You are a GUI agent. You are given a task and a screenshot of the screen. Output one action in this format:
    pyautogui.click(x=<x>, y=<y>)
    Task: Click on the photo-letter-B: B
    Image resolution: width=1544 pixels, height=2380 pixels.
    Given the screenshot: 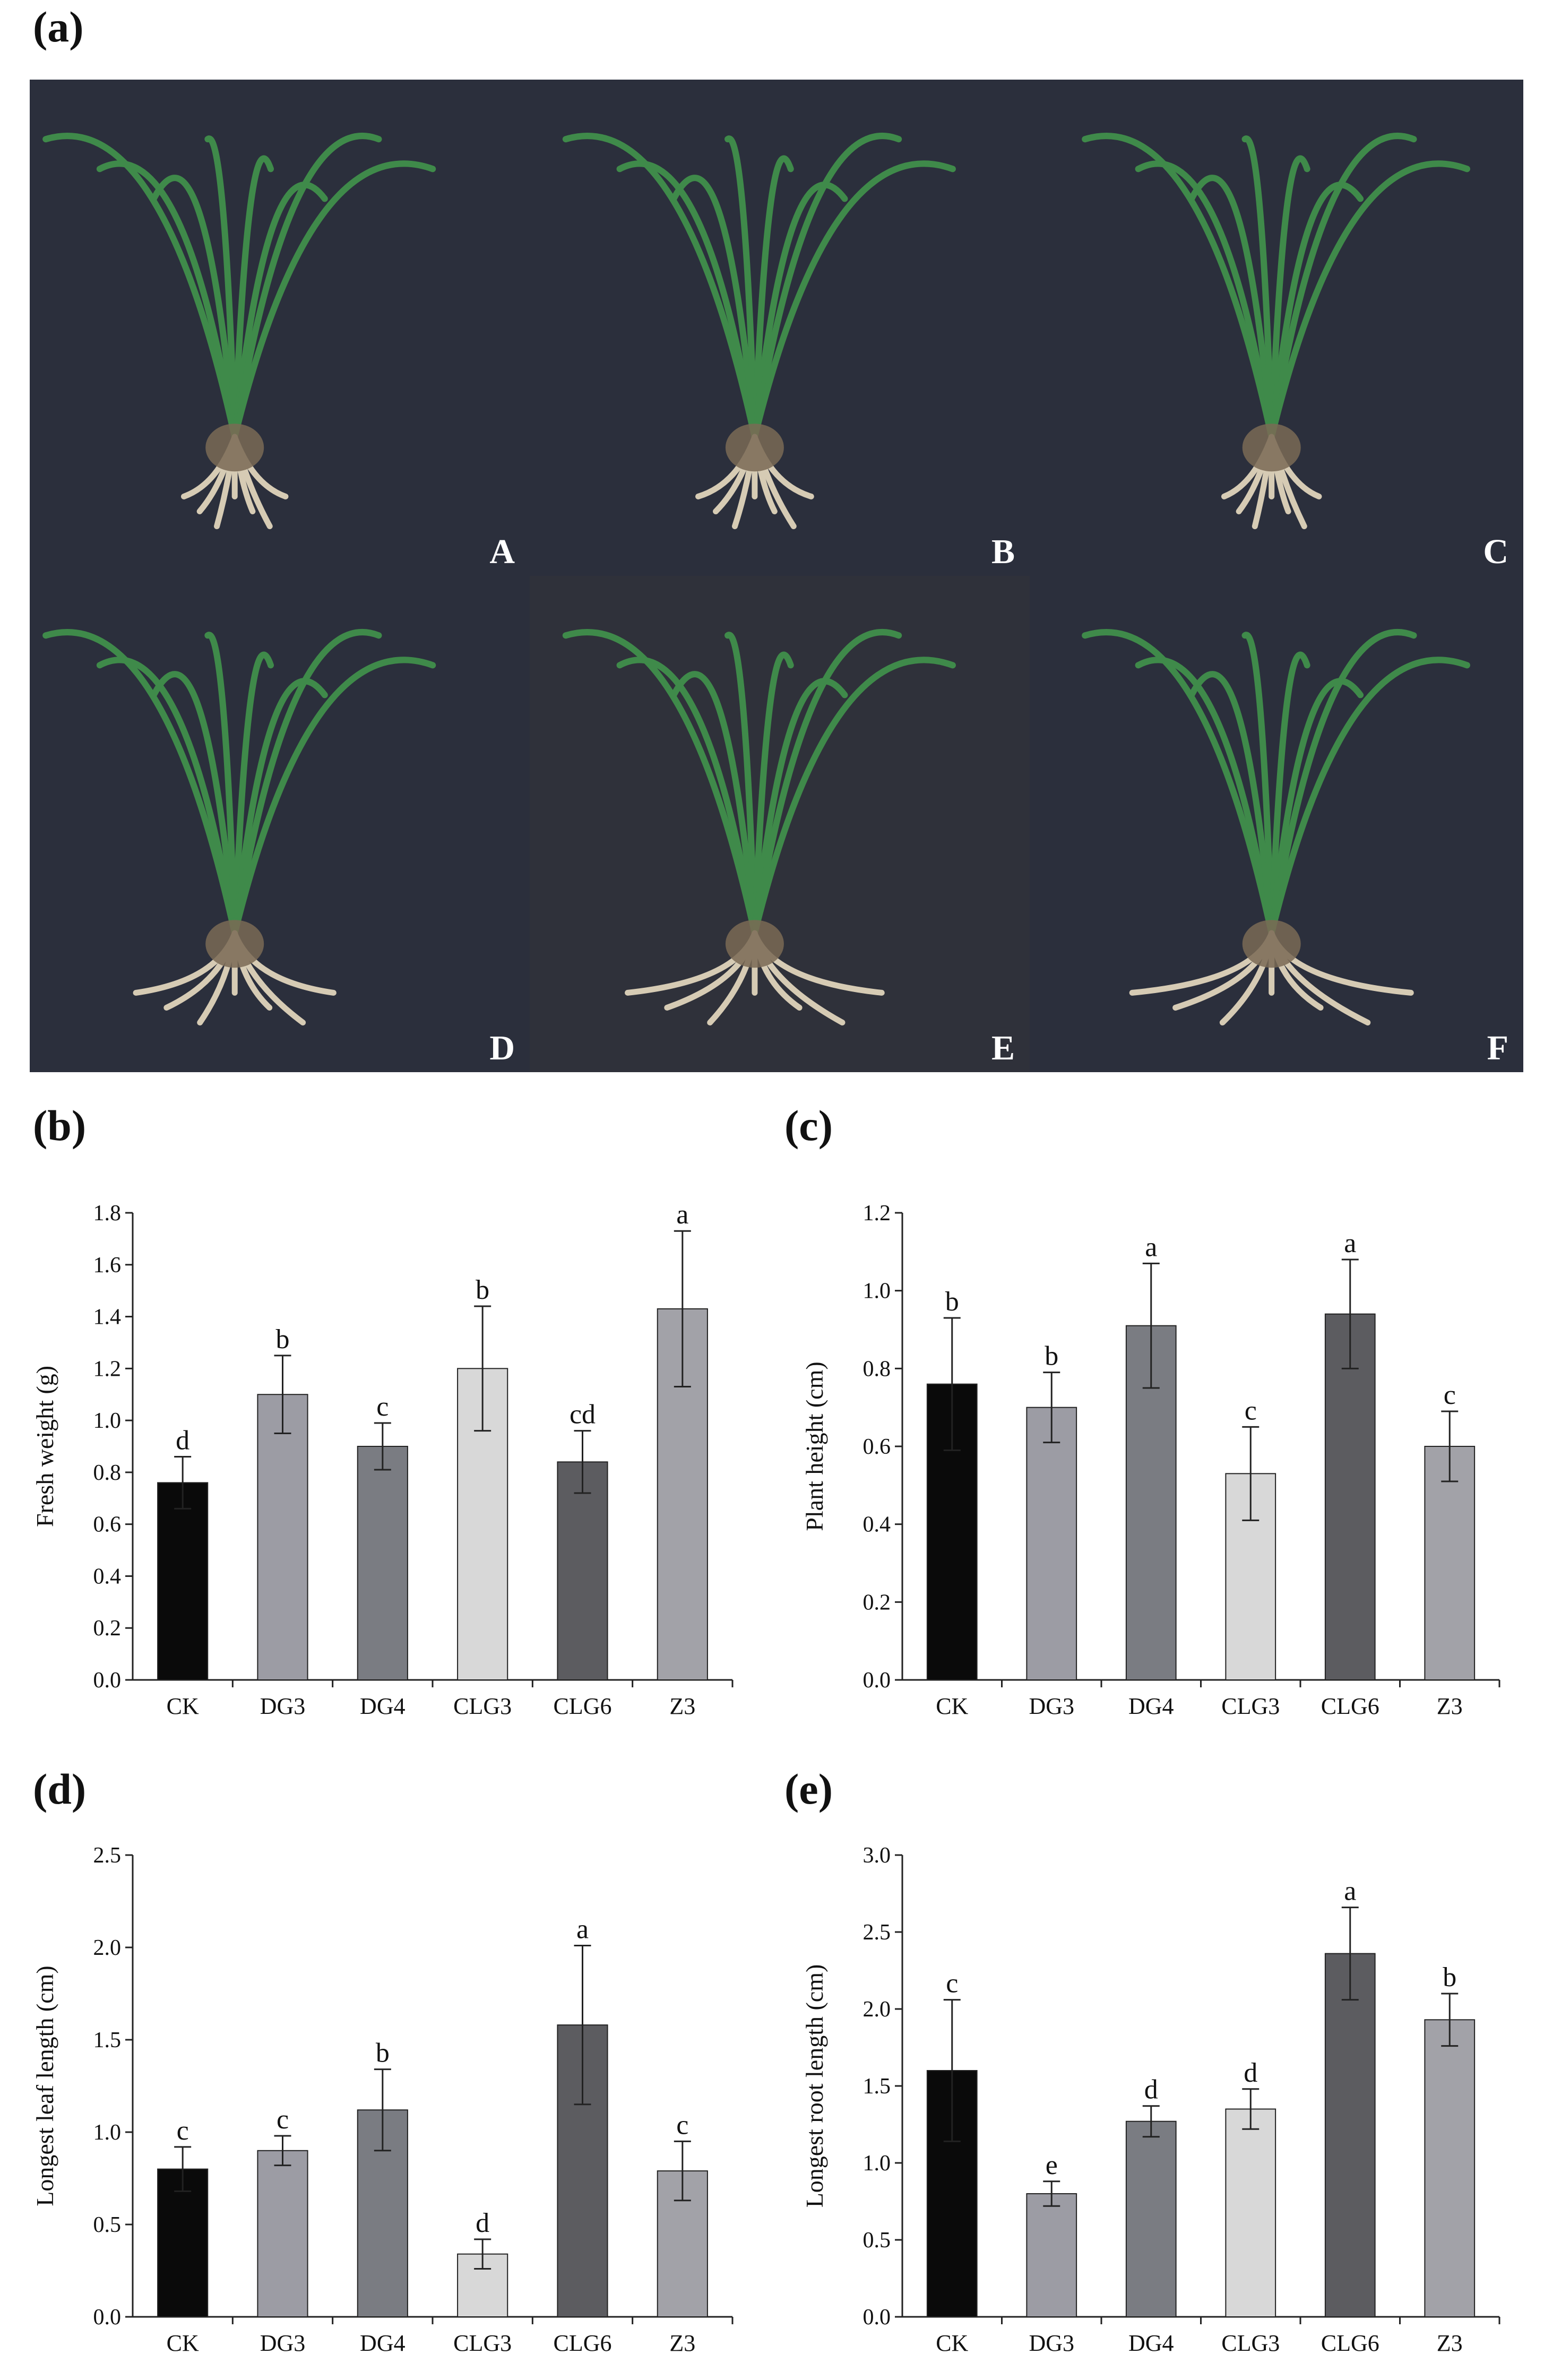 What is the action you would take?
    pyautogui.click(x=1003, y=551)
    